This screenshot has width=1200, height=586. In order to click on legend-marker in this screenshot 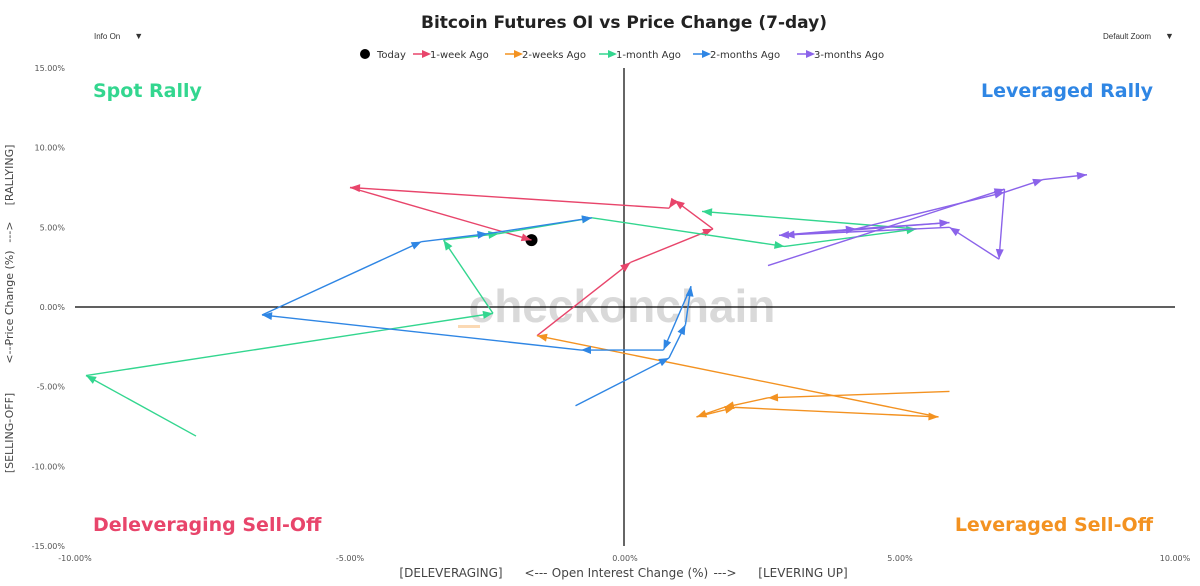, I will do `click(365, 54)`.